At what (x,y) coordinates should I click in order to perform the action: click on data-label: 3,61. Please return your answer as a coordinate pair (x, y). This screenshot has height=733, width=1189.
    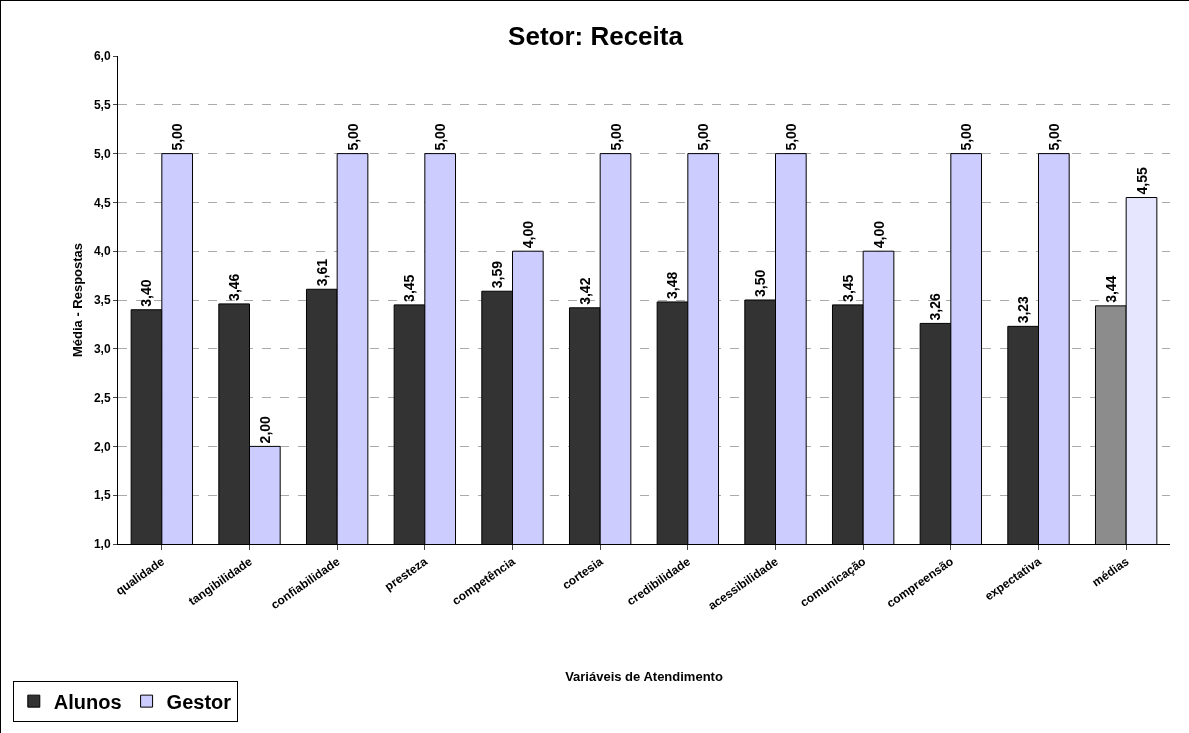
    Looking at the image, I should click on (321, 272).